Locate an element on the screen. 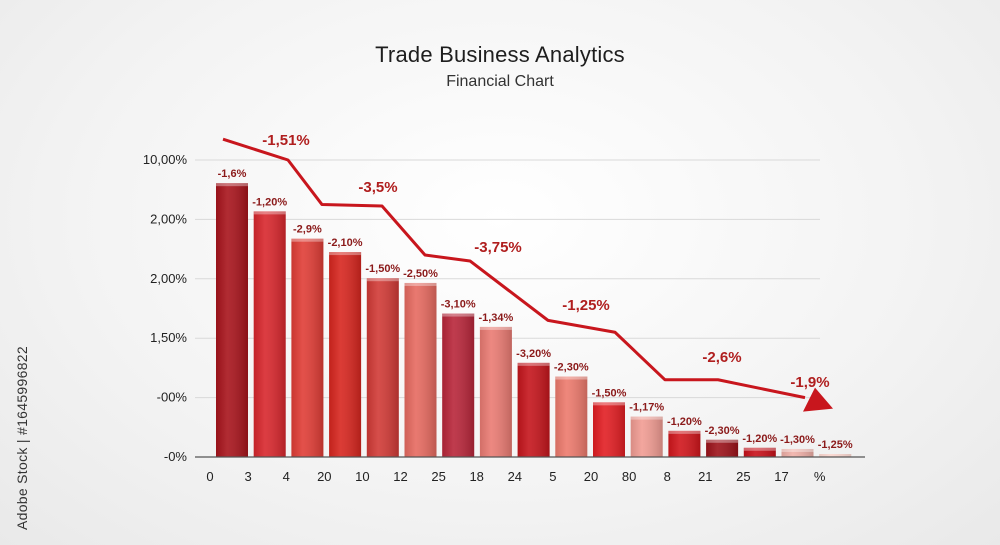 The width and height of the screenshot is (1000, 545). bar-value-label: -2,50% is located at coordinates (420, 274).